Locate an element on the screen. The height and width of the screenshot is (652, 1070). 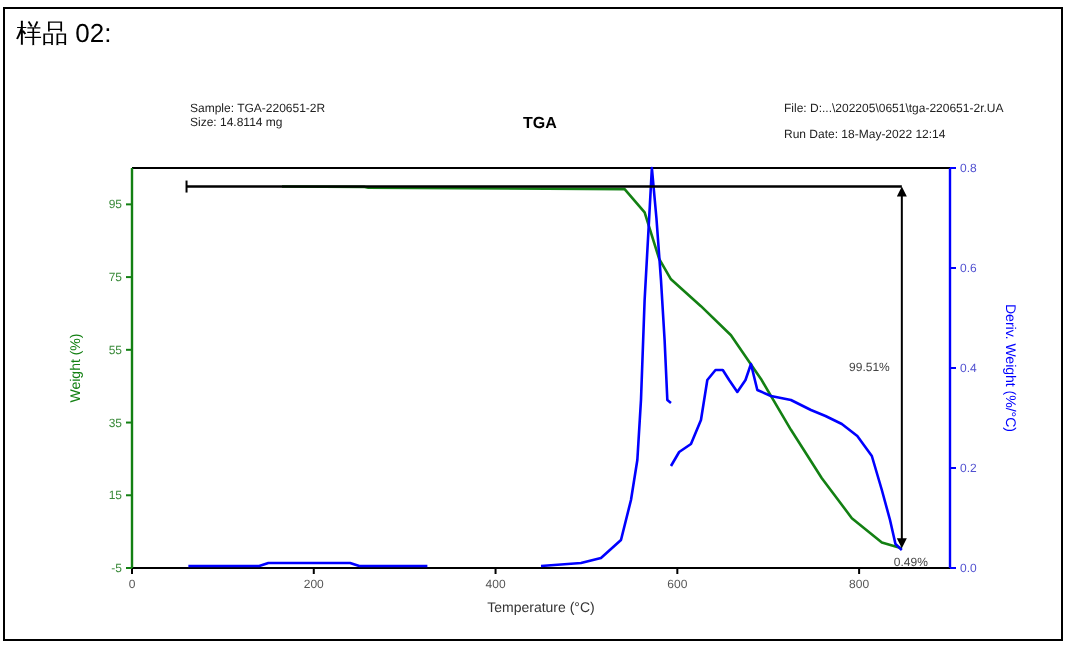
chart-subtitle: TGA is located at coordinates (540, 123).